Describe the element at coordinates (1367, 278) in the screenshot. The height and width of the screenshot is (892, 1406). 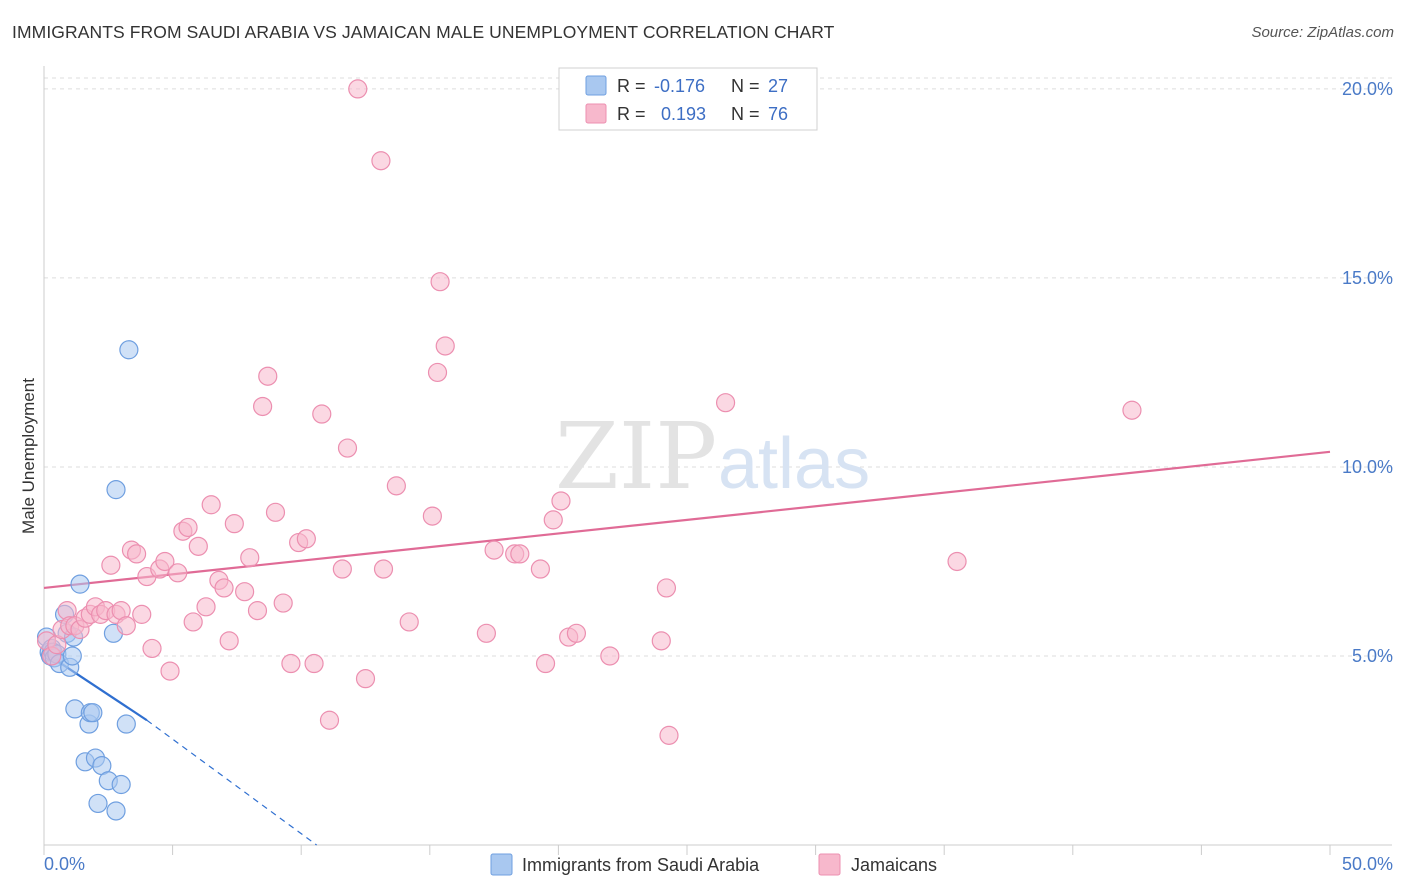
I see `y-tick-label-2: 15.0%` at that location.